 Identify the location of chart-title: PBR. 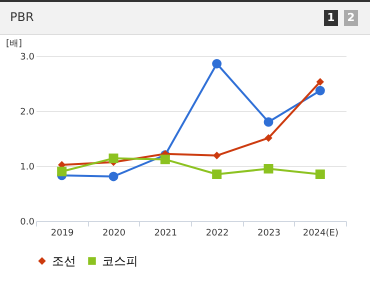
(22, 17).